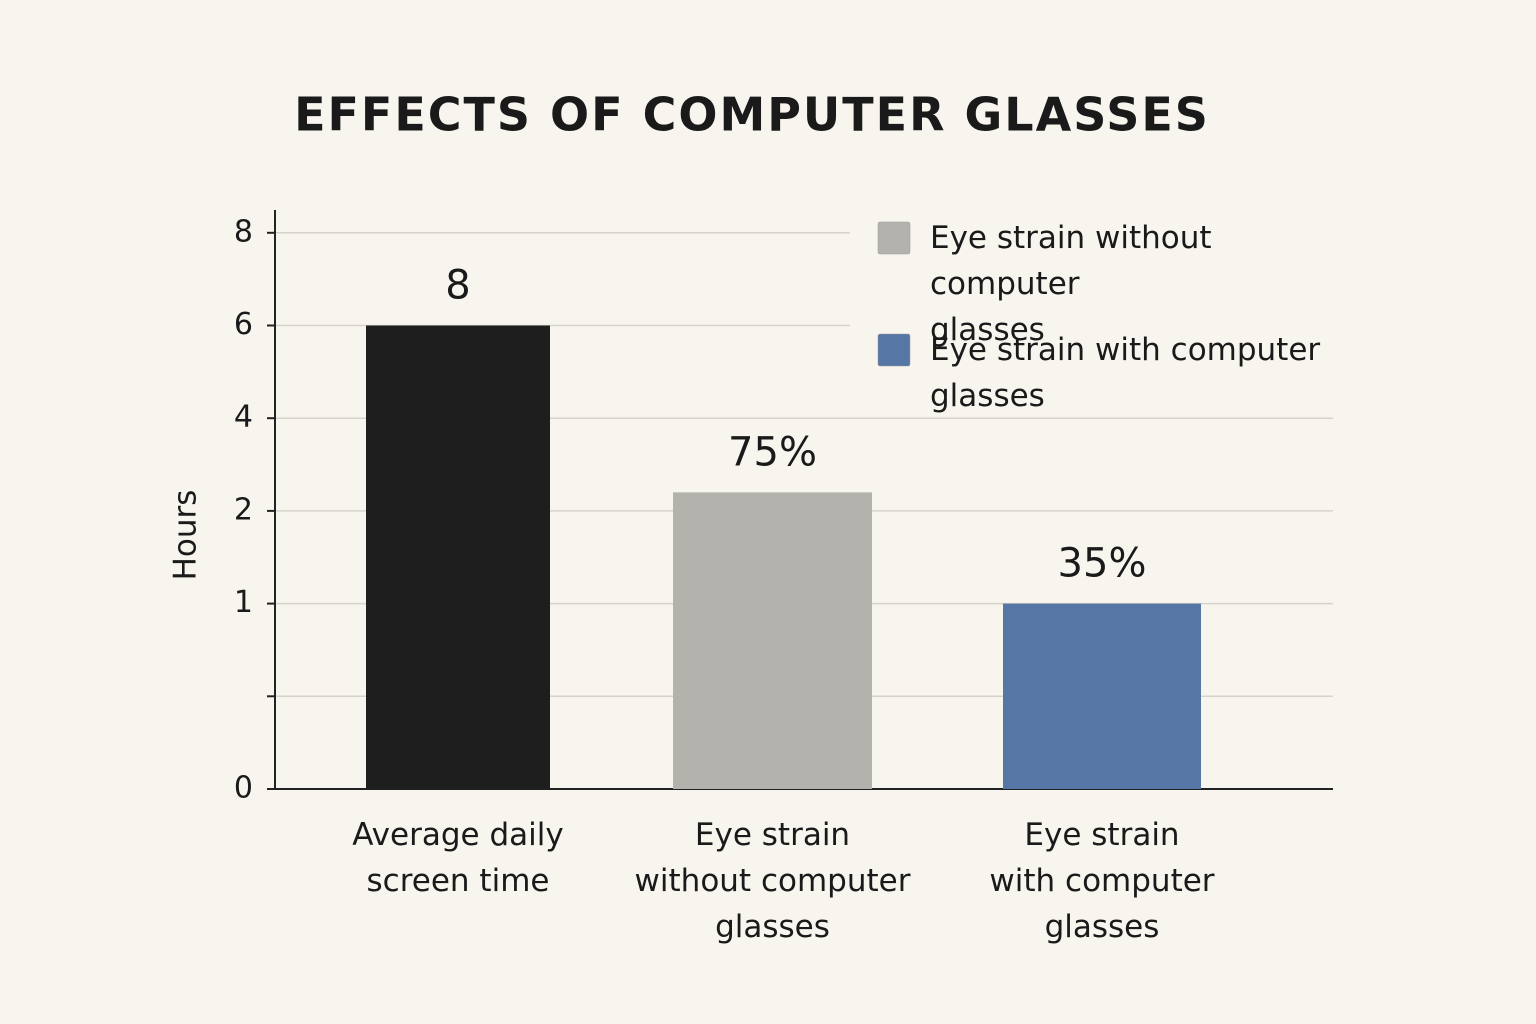 The width and height of the screenshot is (1536, 1024). Describe the element at coordinates (243, 602) in the screenshot. I see `y-tick-label: 1` at that location.